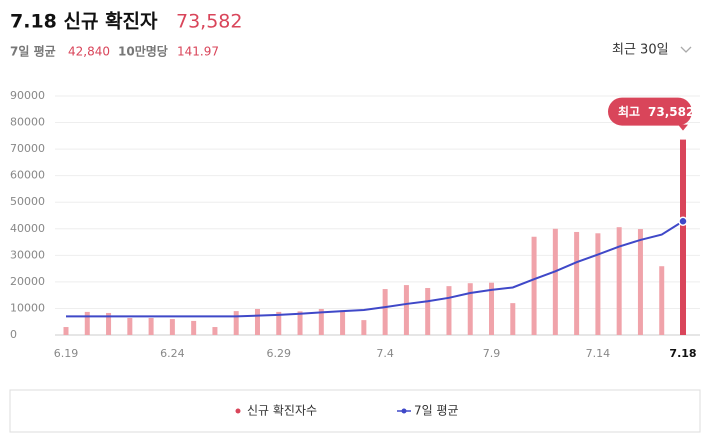 This screenshot has height=444, width=714. I want to click on range-dropdown: 최근 30일, so click(652, 50).